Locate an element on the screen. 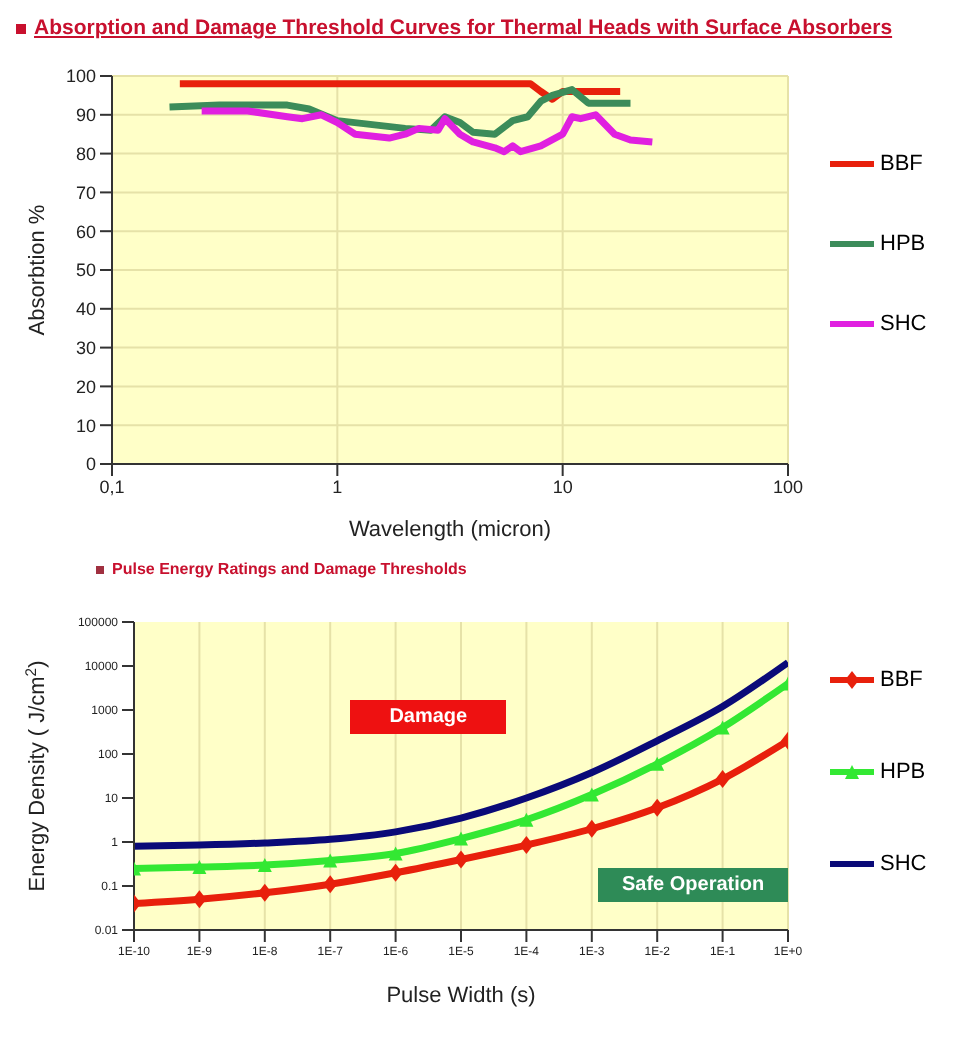 This screenshot has width=968, height=1064. y-tick-label: 30 is located at coordinates (85, 347).